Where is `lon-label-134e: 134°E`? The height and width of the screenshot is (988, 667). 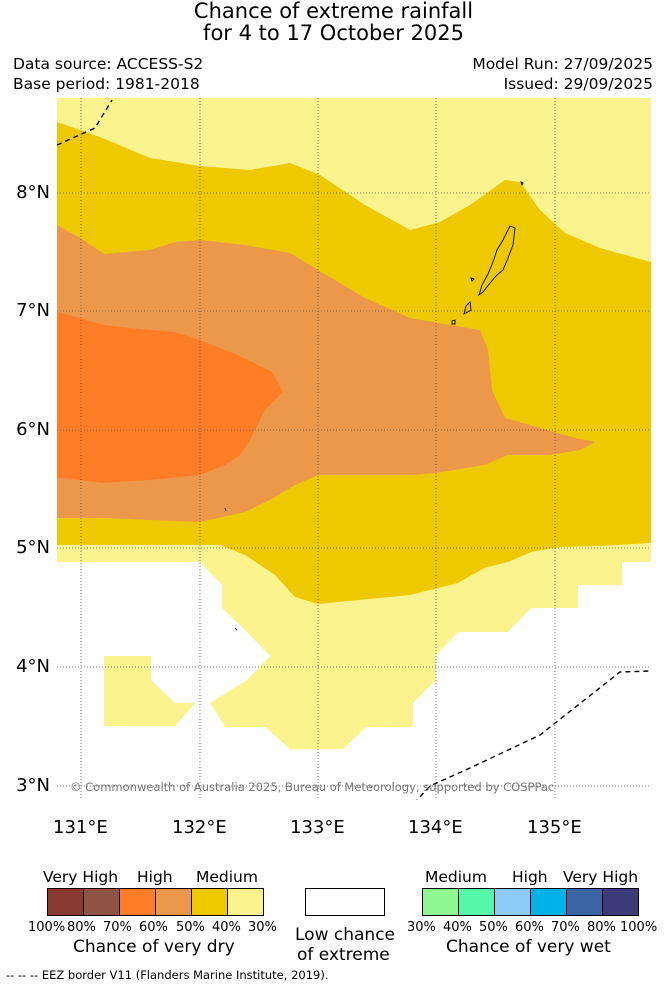
lon-label-134e: 134°E is located at coordinates (435, 827).